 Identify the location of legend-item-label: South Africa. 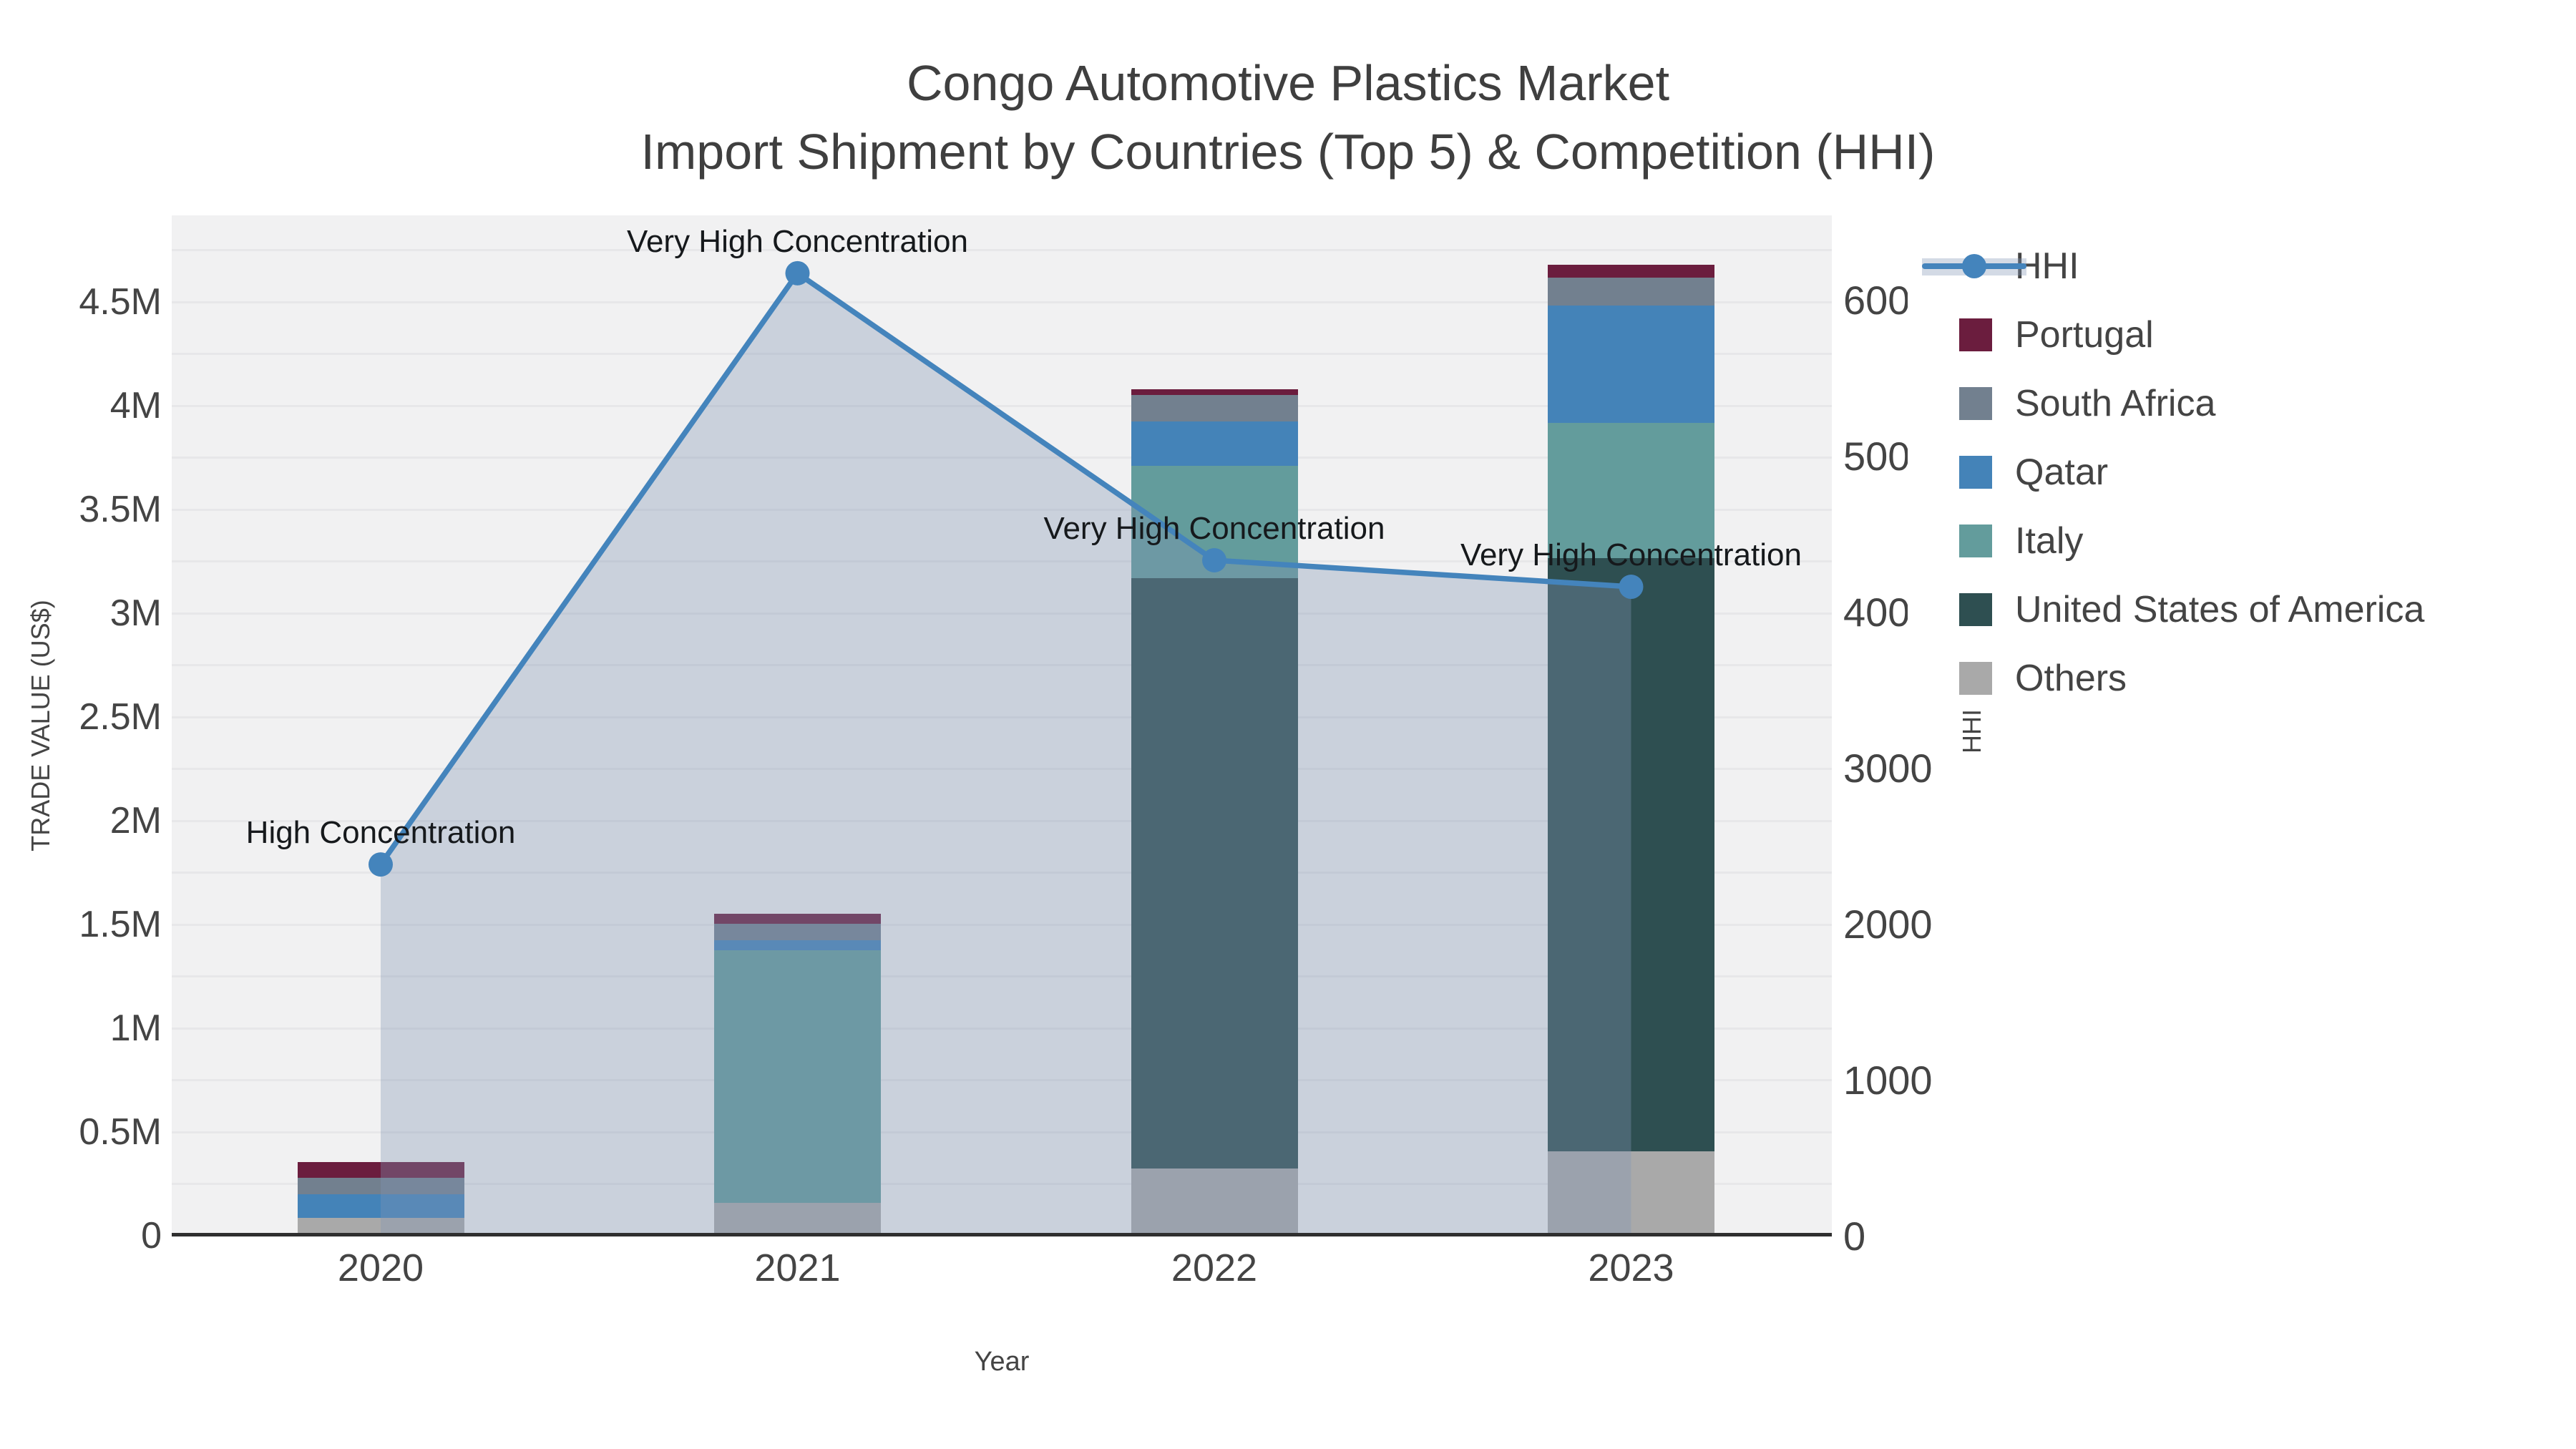
(2115, 403).